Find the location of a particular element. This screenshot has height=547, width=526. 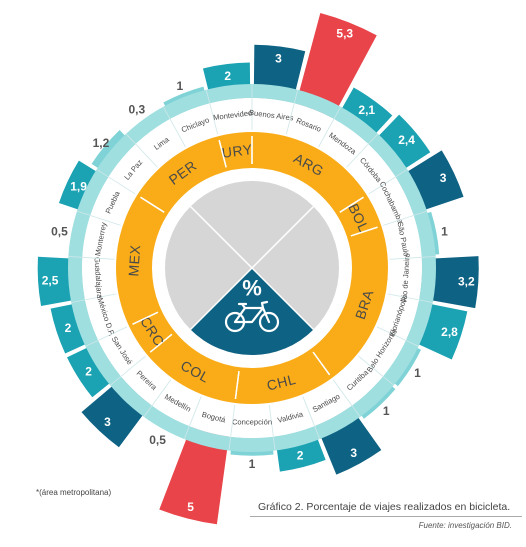

value-label-mexico-d-f: 2 is located at coordinates (68, 328).